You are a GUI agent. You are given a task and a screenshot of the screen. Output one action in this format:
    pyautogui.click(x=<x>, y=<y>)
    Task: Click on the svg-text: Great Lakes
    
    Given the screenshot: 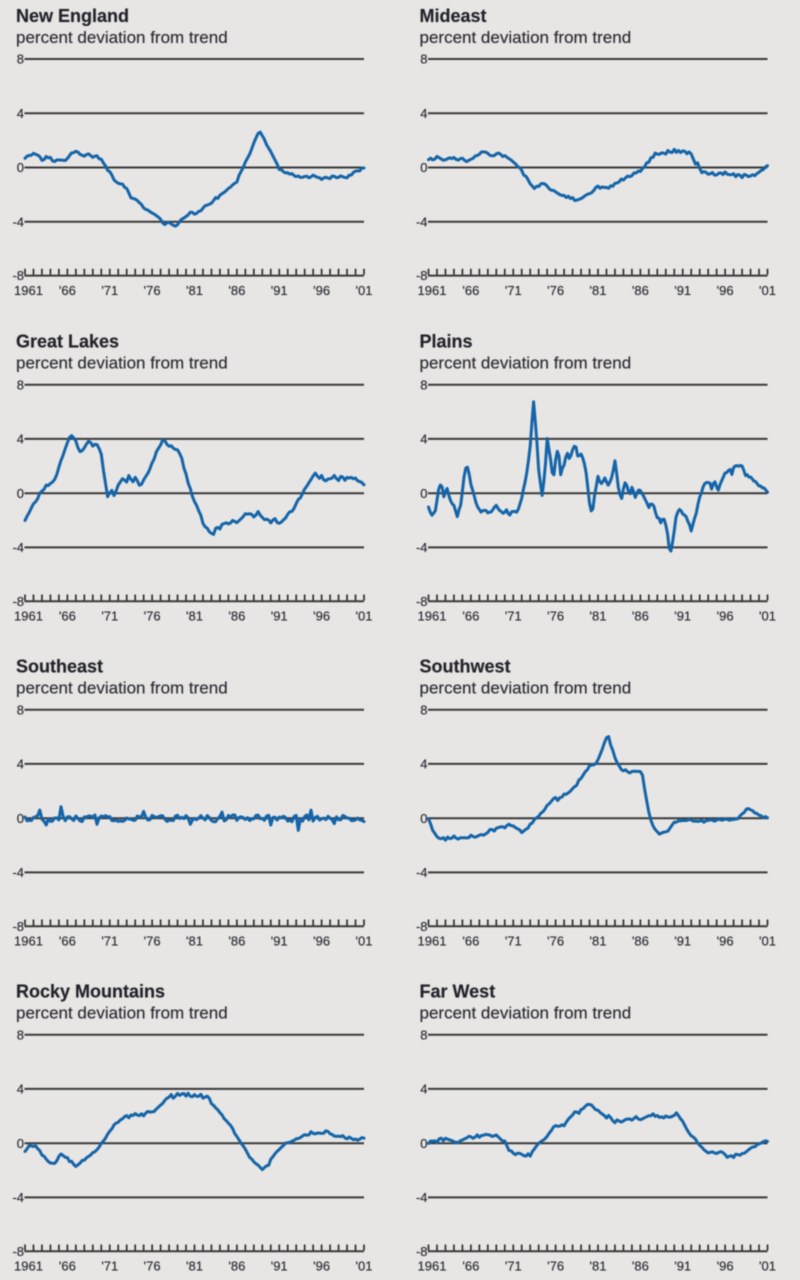 What is the action you would take?
    pyautogui.click(x=67, y=342)
    